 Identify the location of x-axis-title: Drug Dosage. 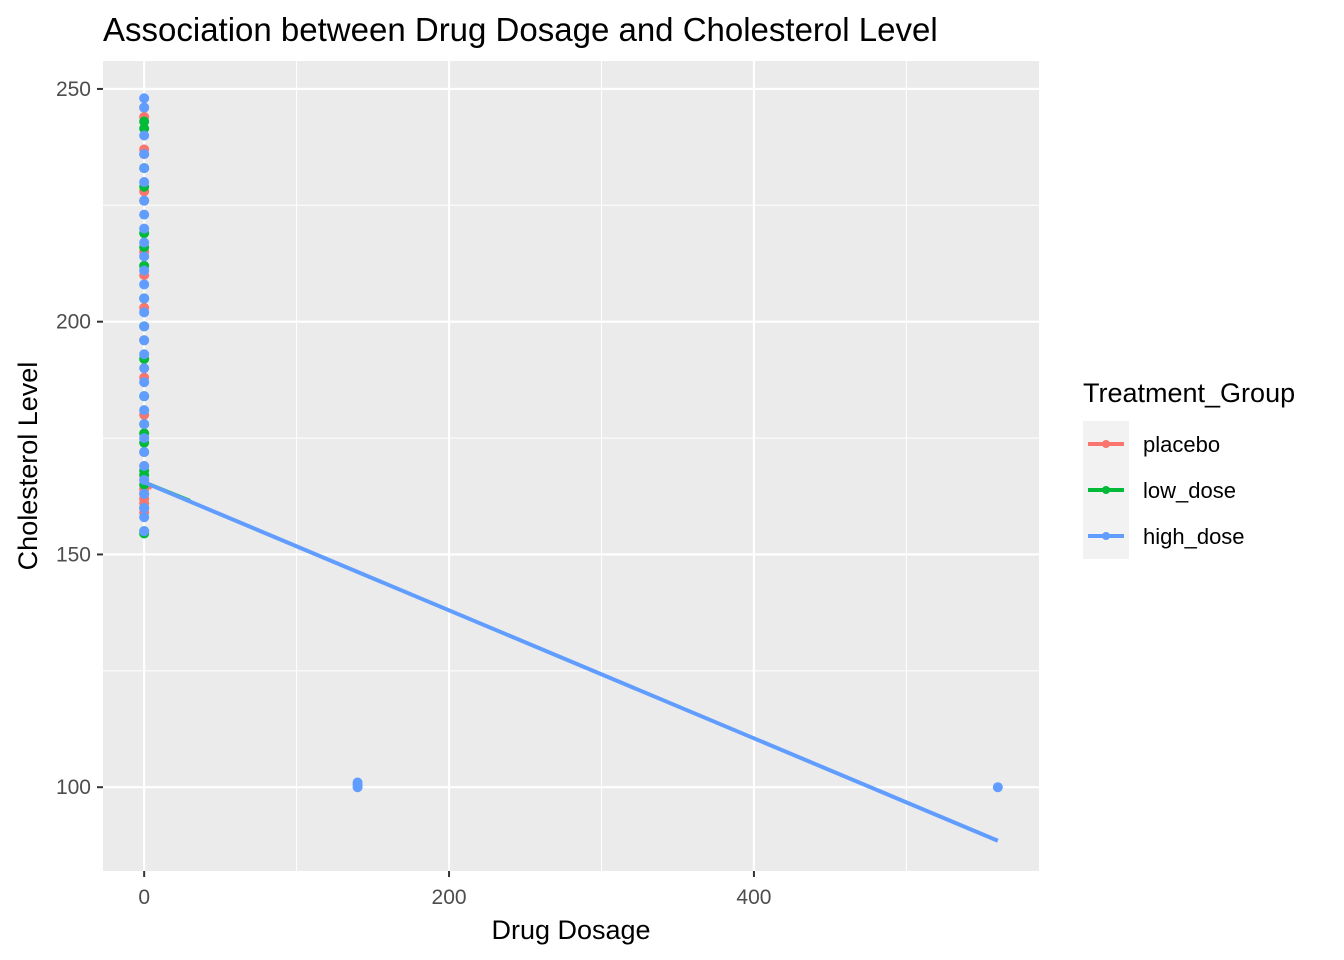
(570, 930).